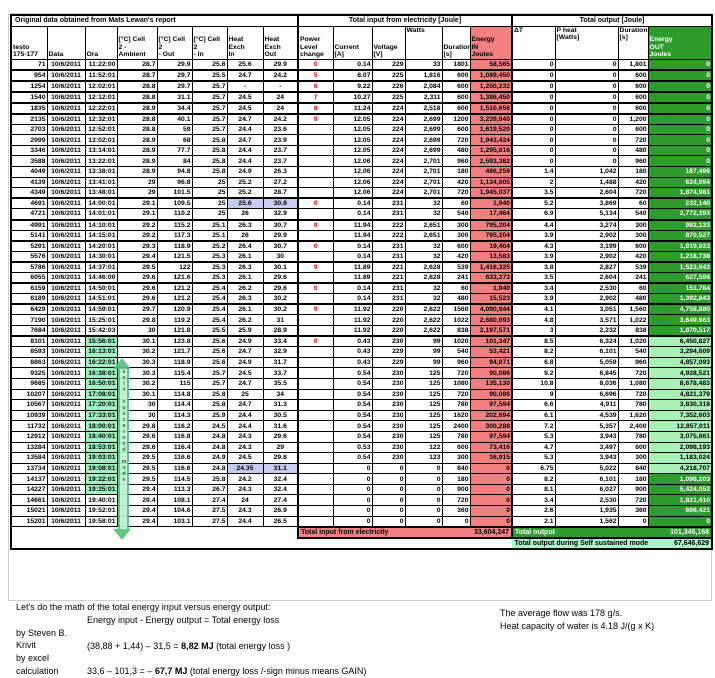 This screenshot has width=715, height=678. I want to click on cell: 26.1, so click(245, 256).